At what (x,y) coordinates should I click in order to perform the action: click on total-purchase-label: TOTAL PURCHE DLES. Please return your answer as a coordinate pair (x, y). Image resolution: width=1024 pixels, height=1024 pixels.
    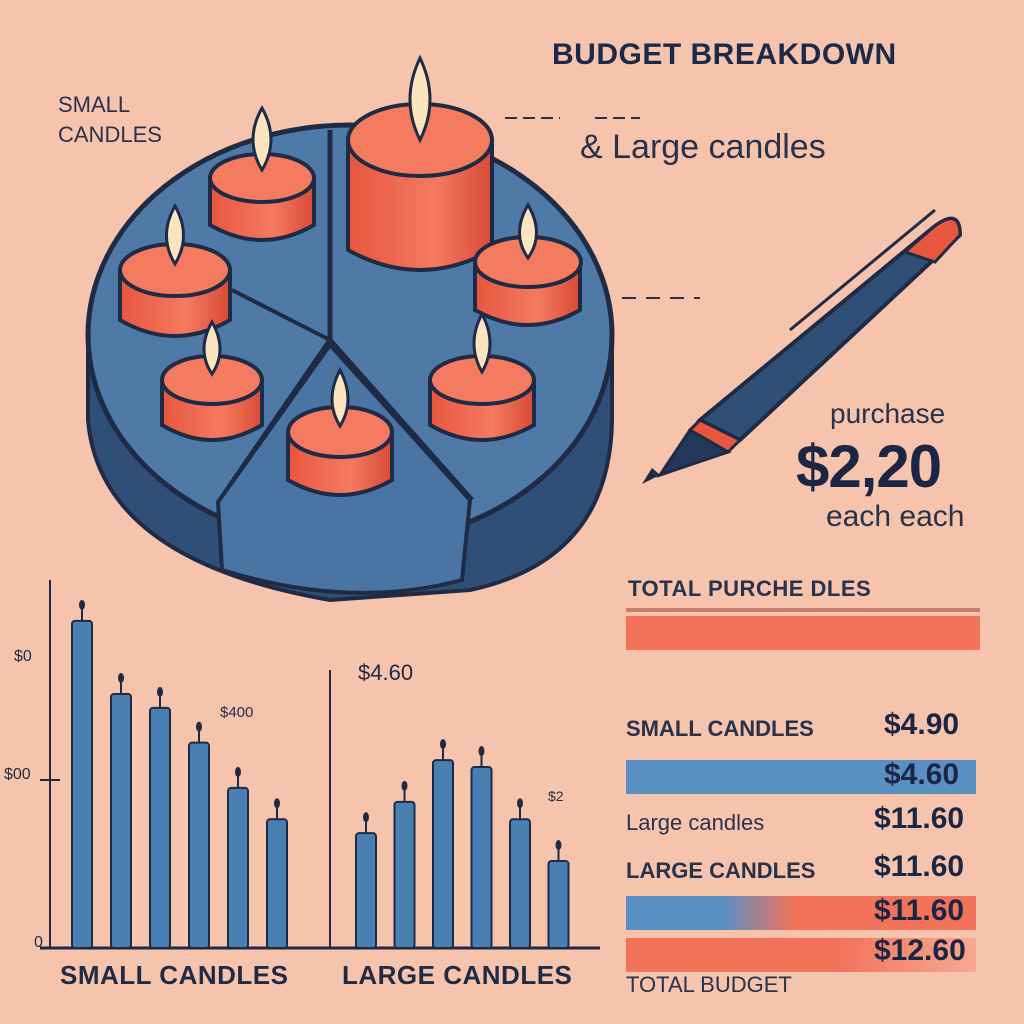
    Looking at the image, I should click on (750, 588).